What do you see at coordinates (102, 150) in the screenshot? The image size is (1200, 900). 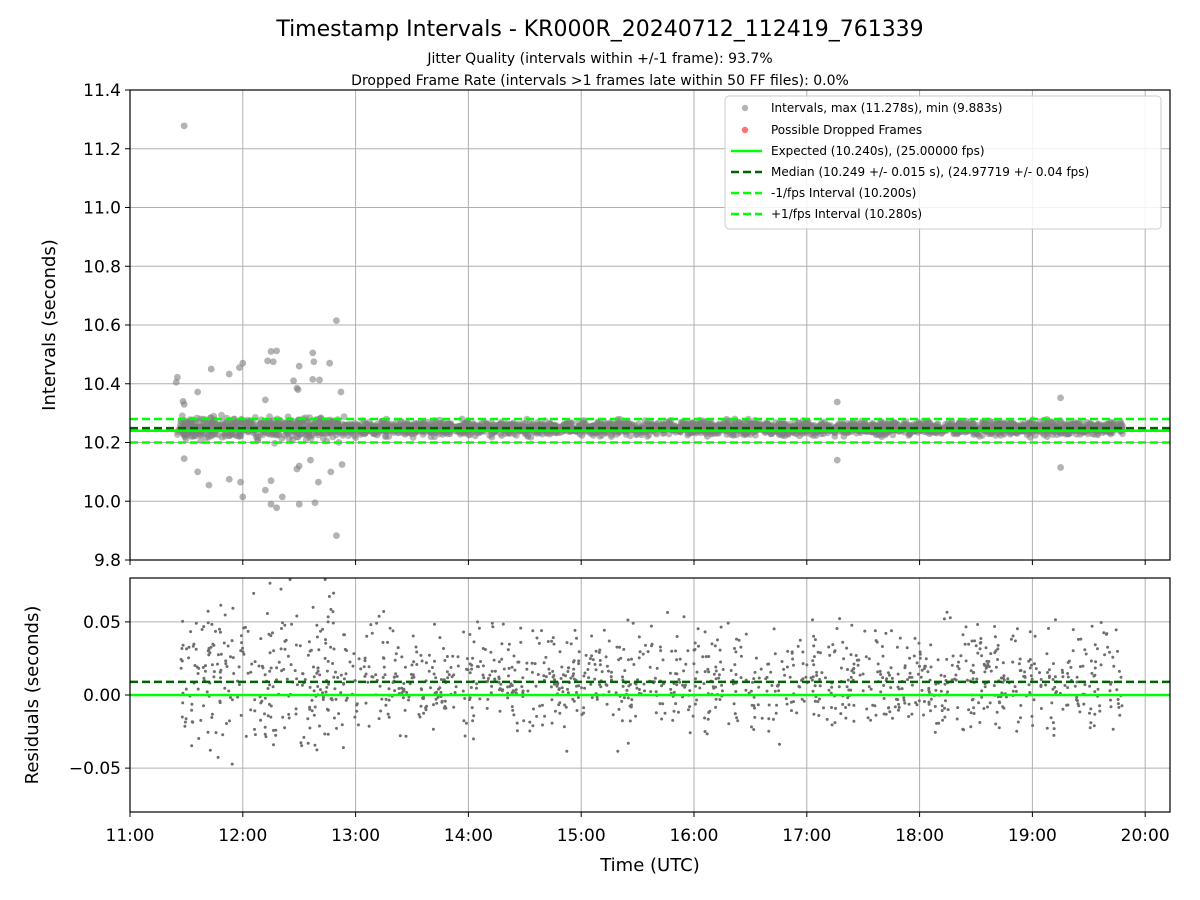 I see `top-y-tick-label: 11.2` at bounding box center [102, 150].